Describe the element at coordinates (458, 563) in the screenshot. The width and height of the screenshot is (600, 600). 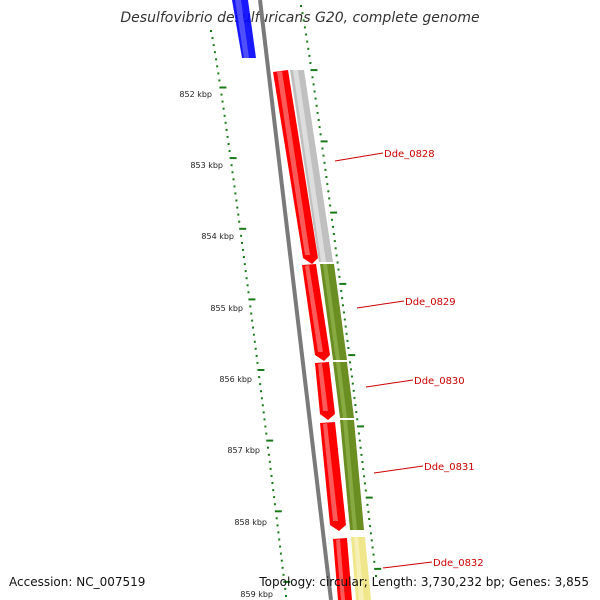
I see `gene-label-0832: Dde_0832` at that location.